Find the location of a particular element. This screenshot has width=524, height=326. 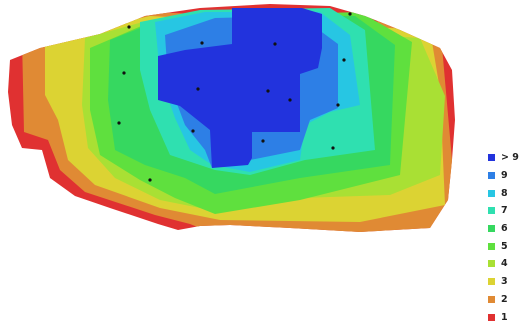

legend-item-4: 4 is located at coordinates (505, 264).